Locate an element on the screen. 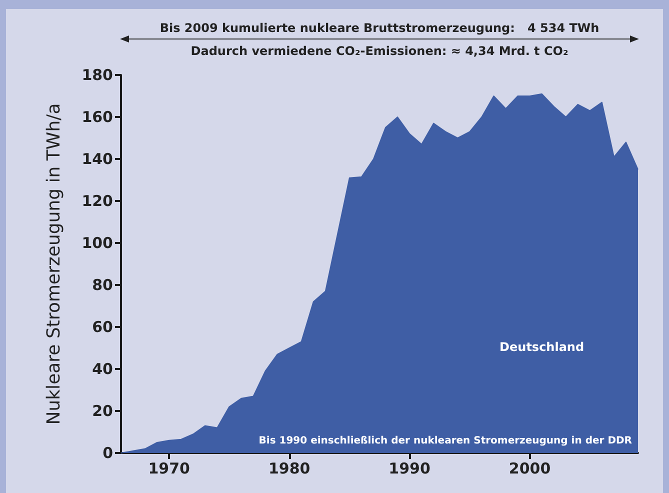  y-tick-label: 160 is located at coordinates (97, 117).